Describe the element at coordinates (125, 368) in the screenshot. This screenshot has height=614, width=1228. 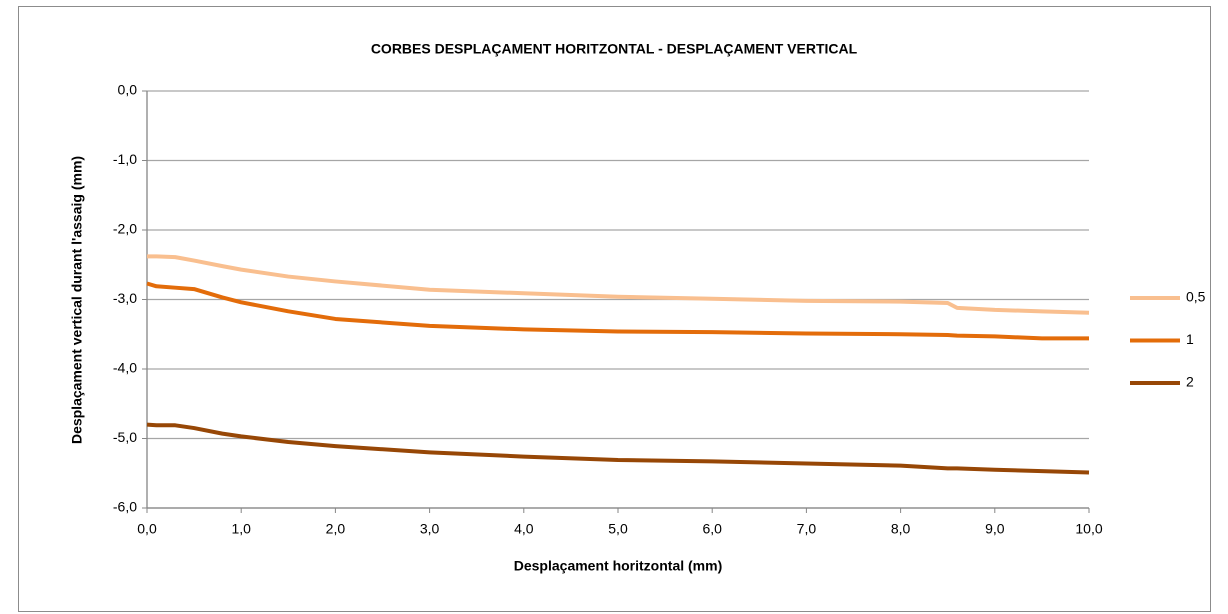
I see `y-tick-label: -4,0` at that location.